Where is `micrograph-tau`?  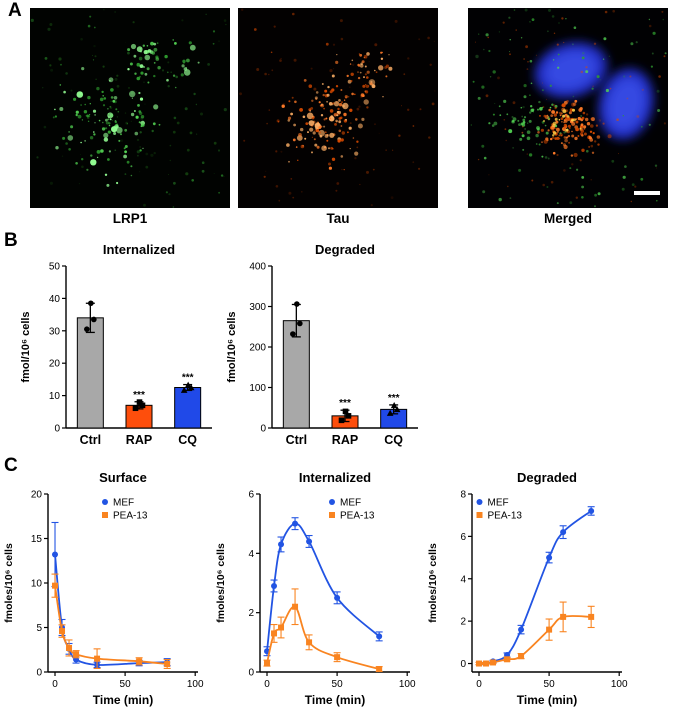
micrograph-tau is located at coordinates (338, 108).